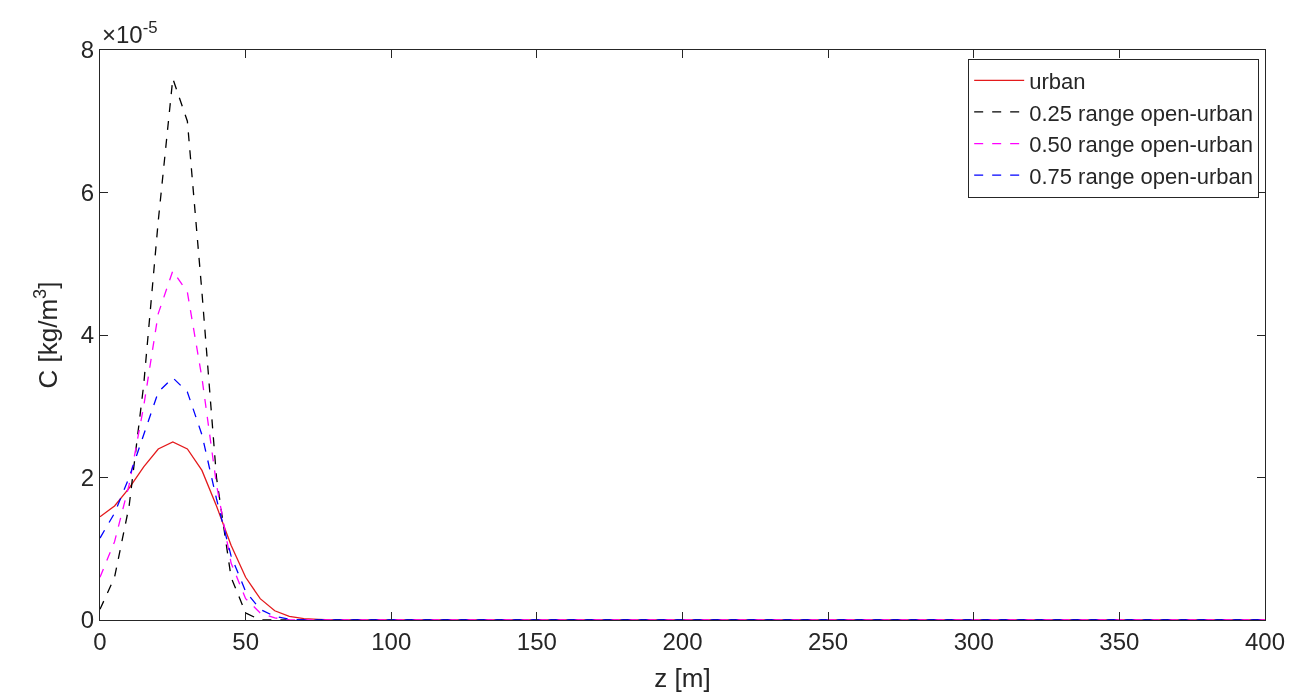 Image resolution: width=1310 pixels, height=700 pixels. Describe the element at coordinates (87, 192) in the screenshot. I see `y-tick-label: 6` at that location.